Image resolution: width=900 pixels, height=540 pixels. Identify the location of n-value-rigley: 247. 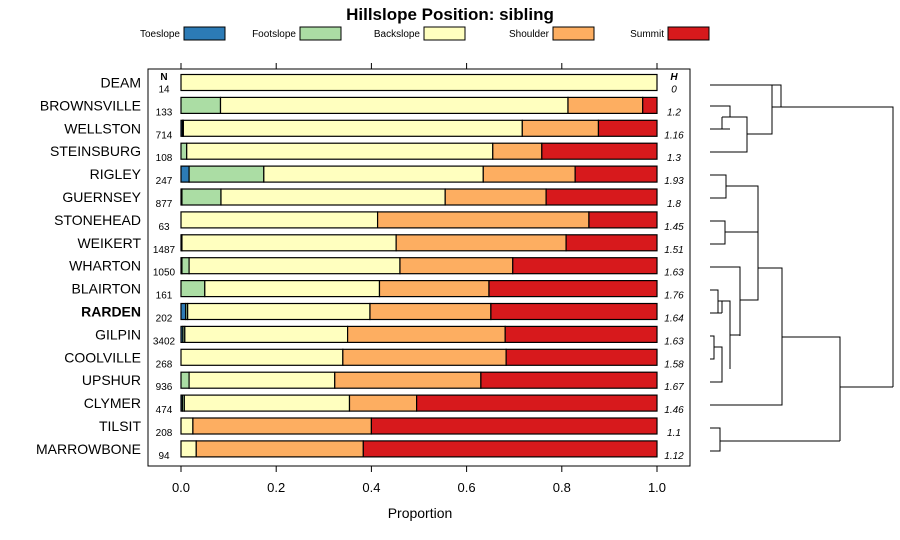
(164, 181).